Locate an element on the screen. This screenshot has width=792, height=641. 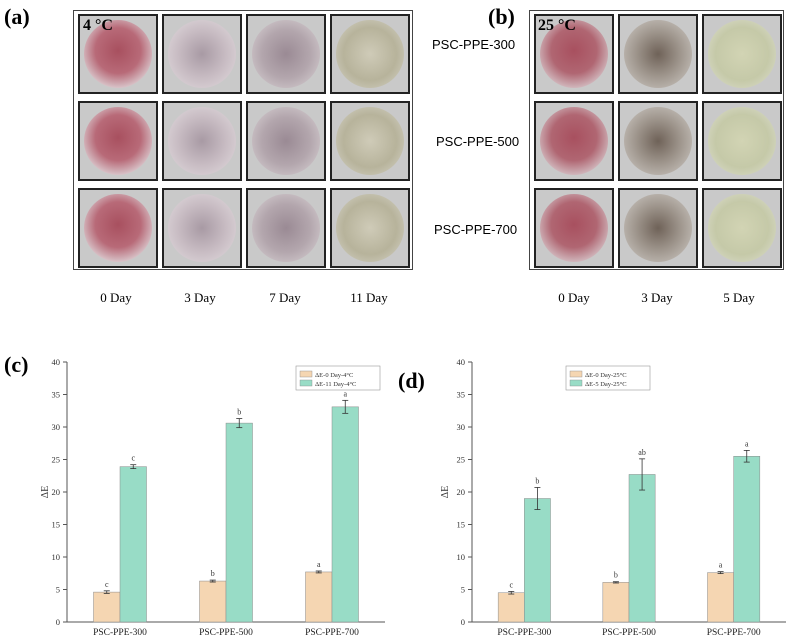
panel-a-day-0: 0 Day is located at coordinates (116, 297).